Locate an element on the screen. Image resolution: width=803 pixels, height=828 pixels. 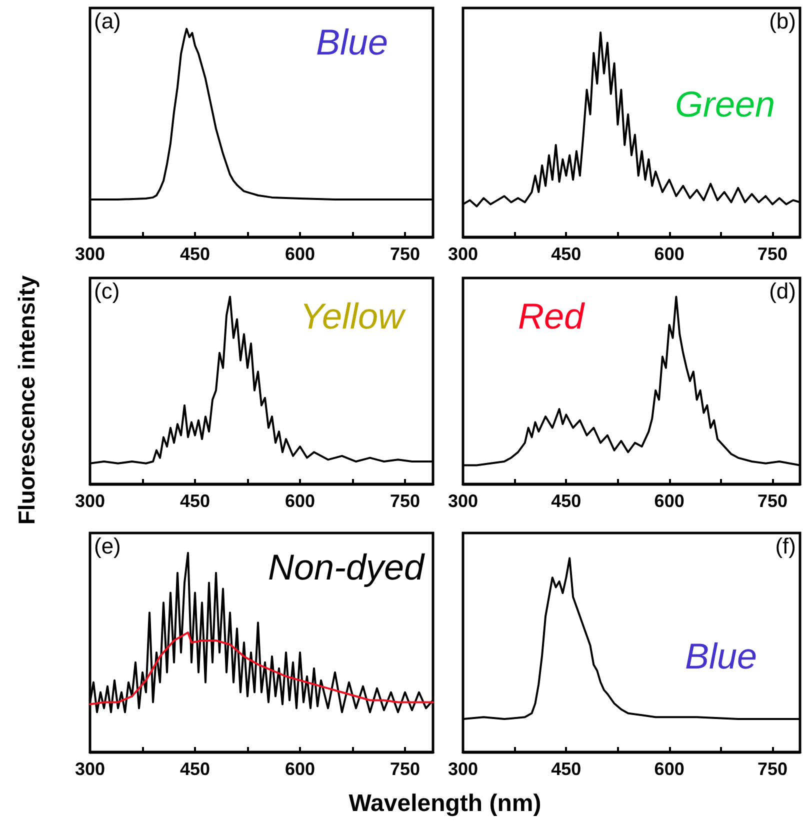
annotation: (e) is located at coordinates (107, 546).